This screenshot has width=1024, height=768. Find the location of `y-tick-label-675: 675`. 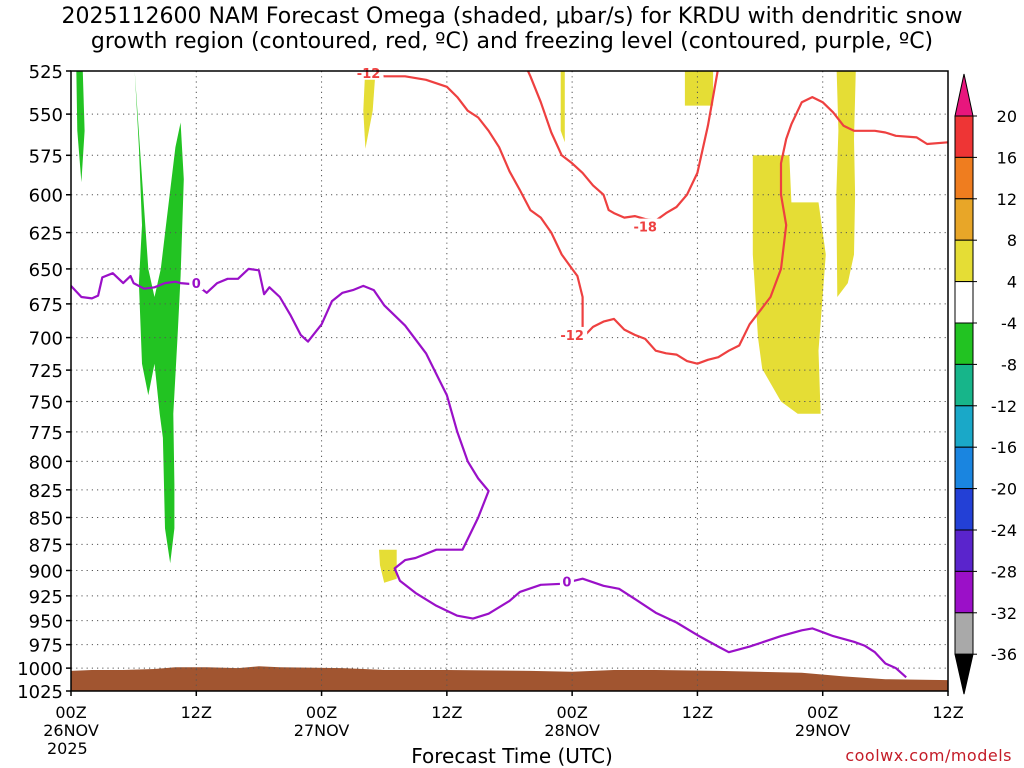

y-tick-label-675: 675 is located at coordinates (46, 305).